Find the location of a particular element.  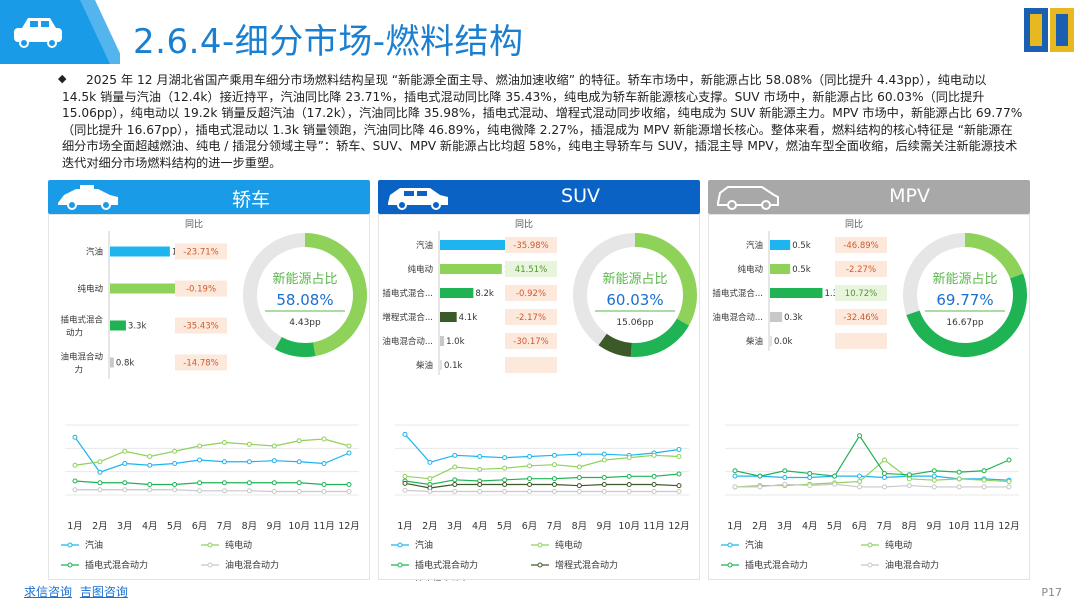

sedan-icon is located at coordinates (88, 197).